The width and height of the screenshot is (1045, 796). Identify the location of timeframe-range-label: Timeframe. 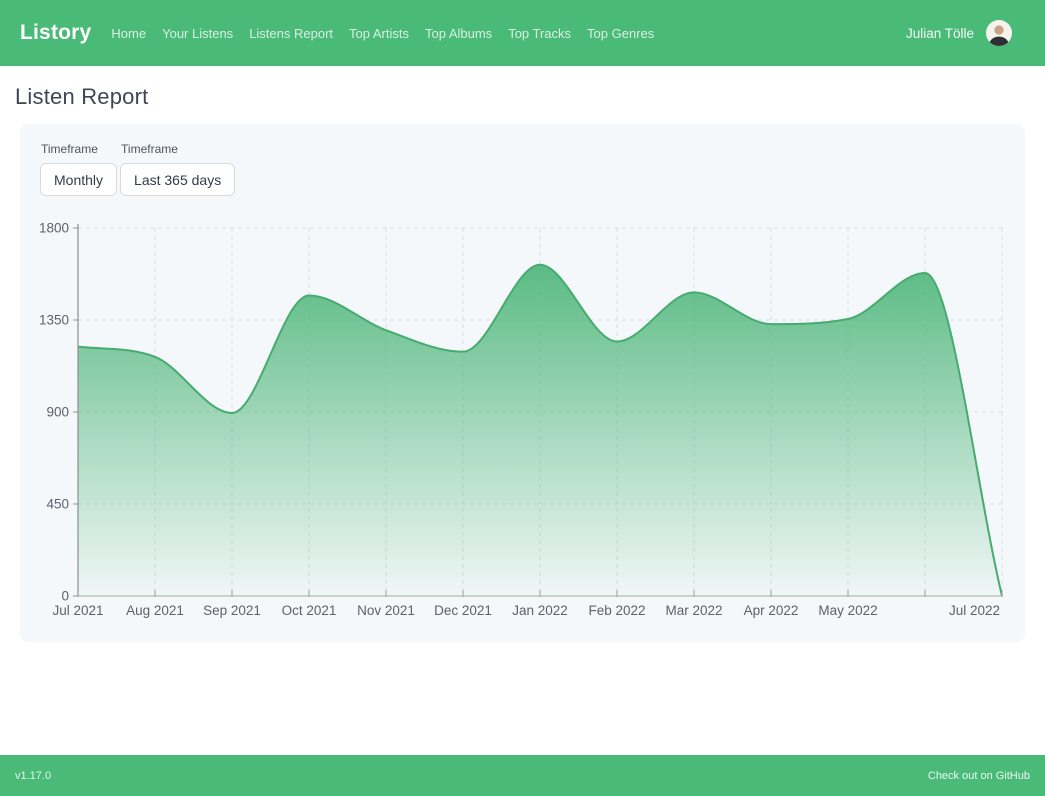
(149, 149).